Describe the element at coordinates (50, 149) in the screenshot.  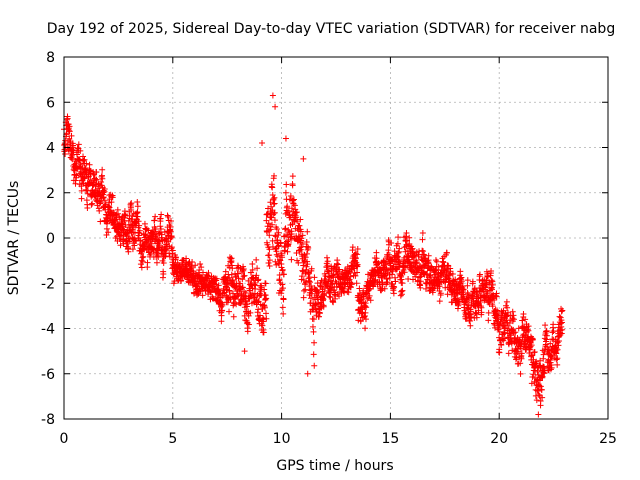
I see `y-tick-label: 4` at that location.